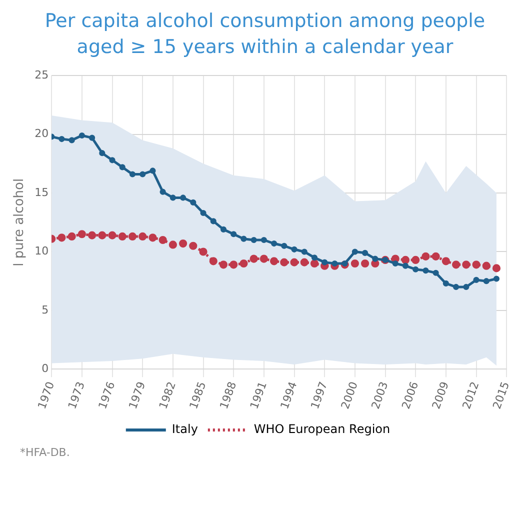  I want to click on y-tick-label: 25, so click(41, 75).